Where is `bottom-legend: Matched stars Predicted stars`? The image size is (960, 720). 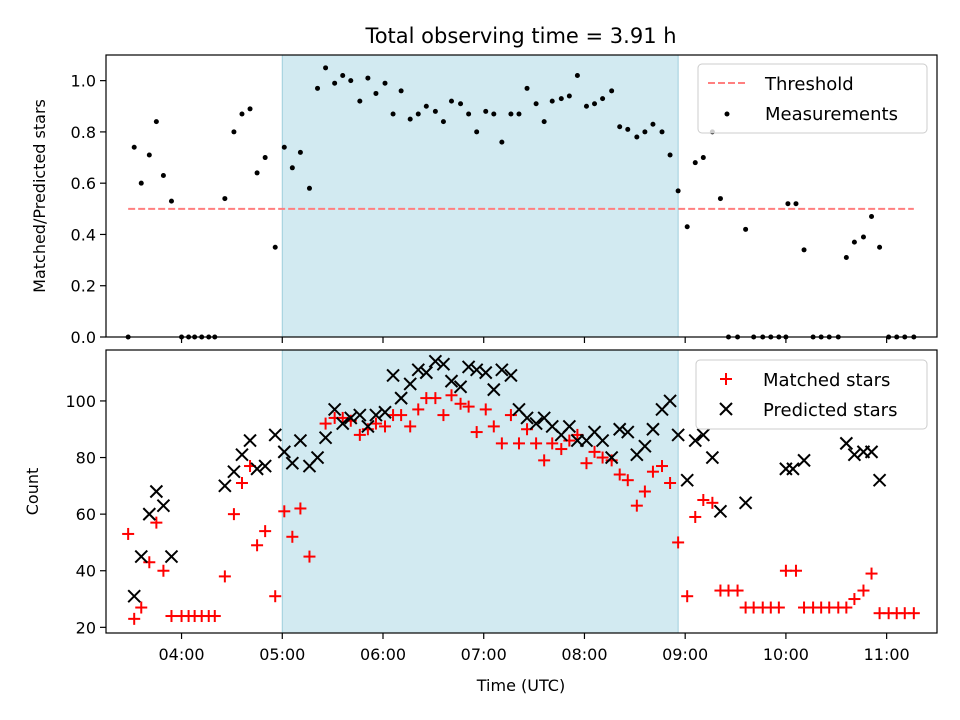 bottom-legend: Matched stars Predicted stars is located at coordinates (811, 394).